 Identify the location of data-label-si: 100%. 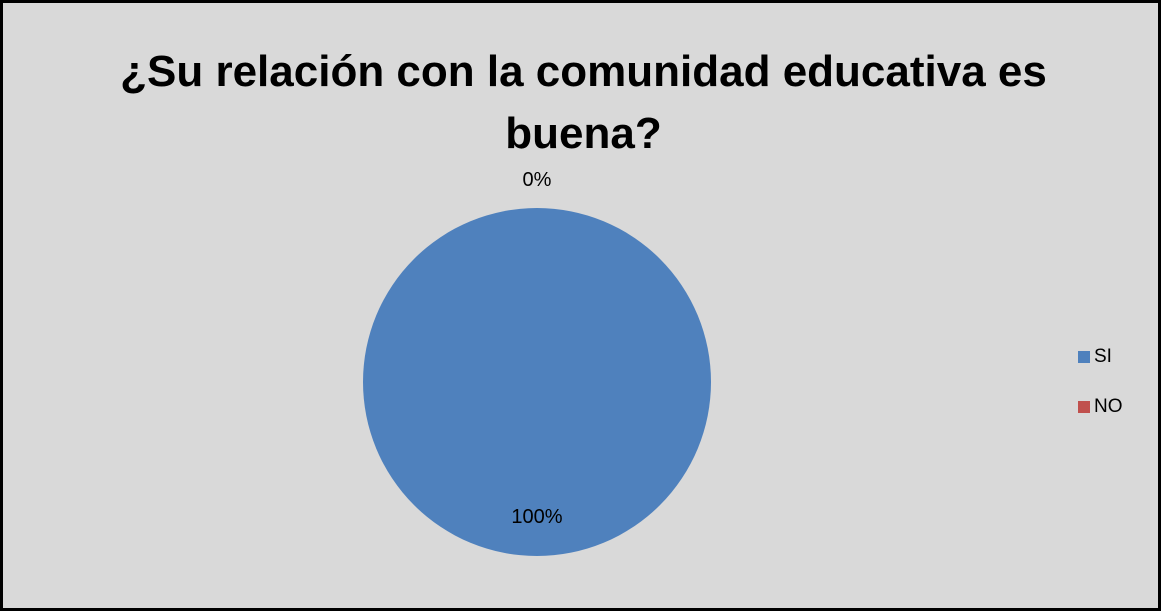
(536, 517).